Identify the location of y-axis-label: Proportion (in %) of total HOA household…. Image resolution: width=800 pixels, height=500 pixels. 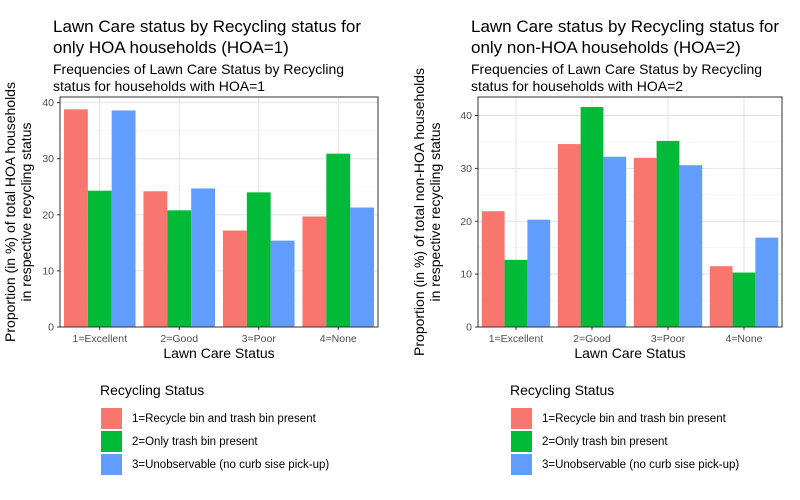
(18, 212).